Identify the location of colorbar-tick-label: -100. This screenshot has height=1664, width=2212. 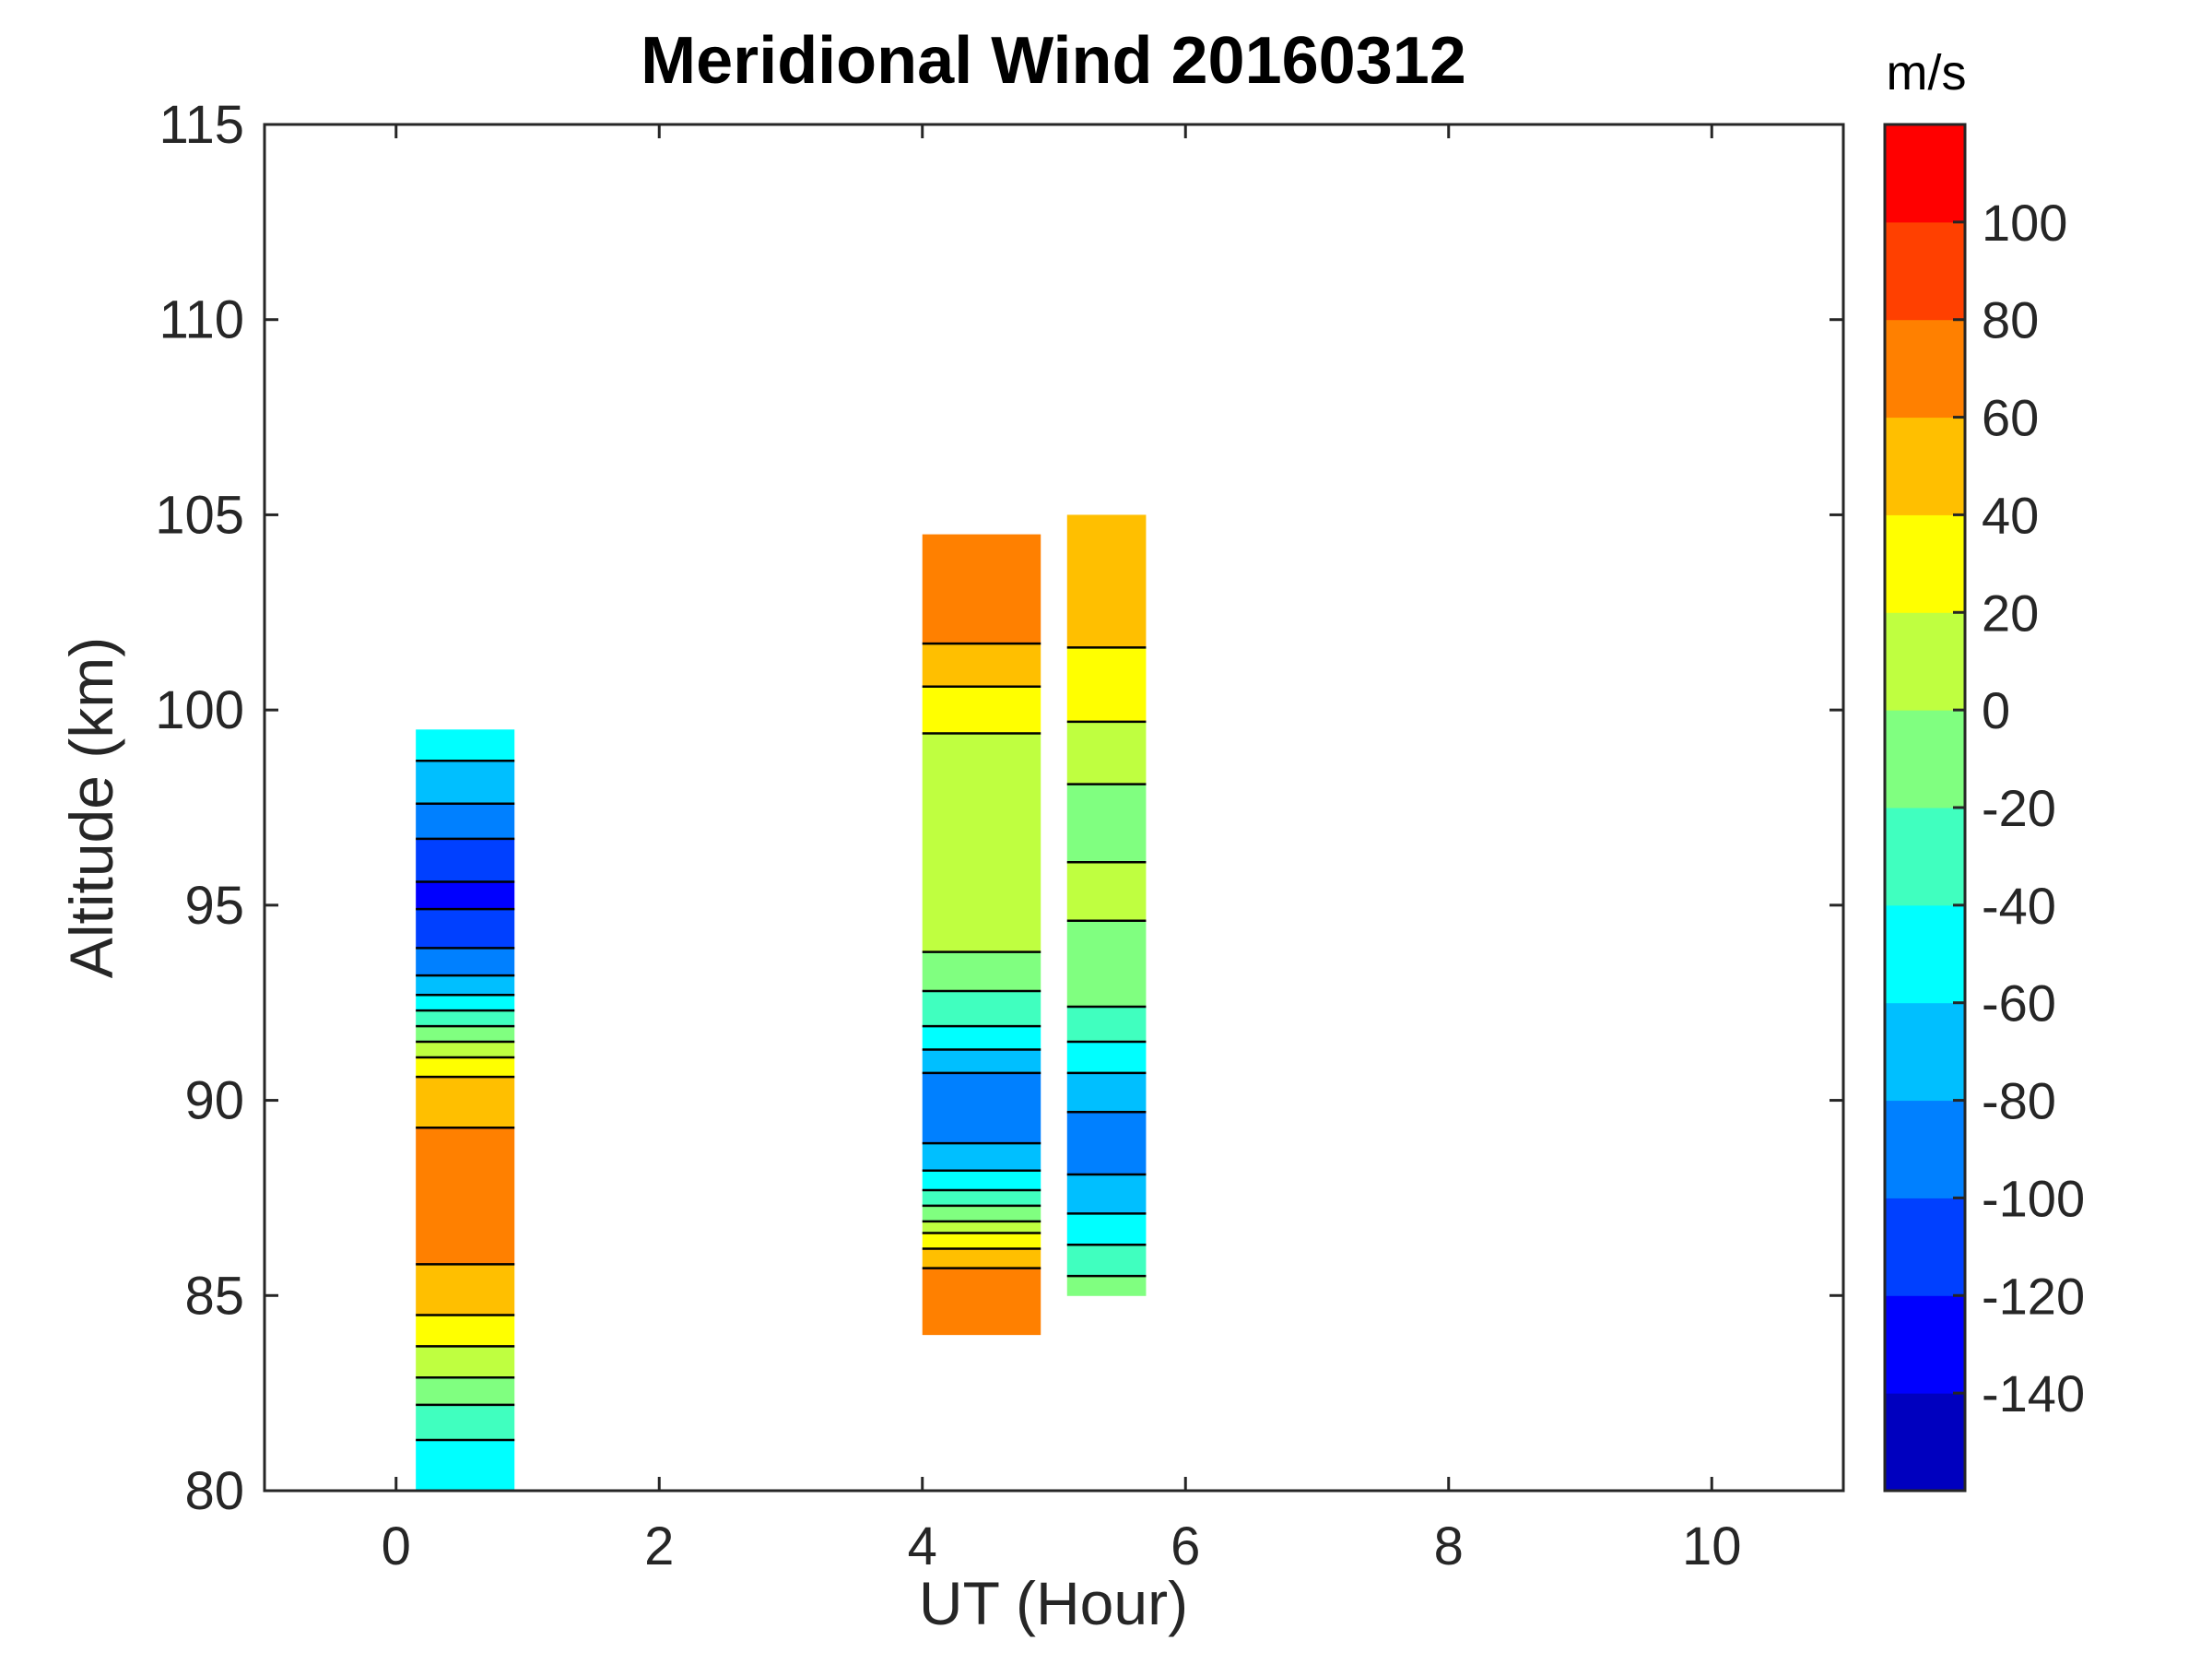
(2033, 1198).